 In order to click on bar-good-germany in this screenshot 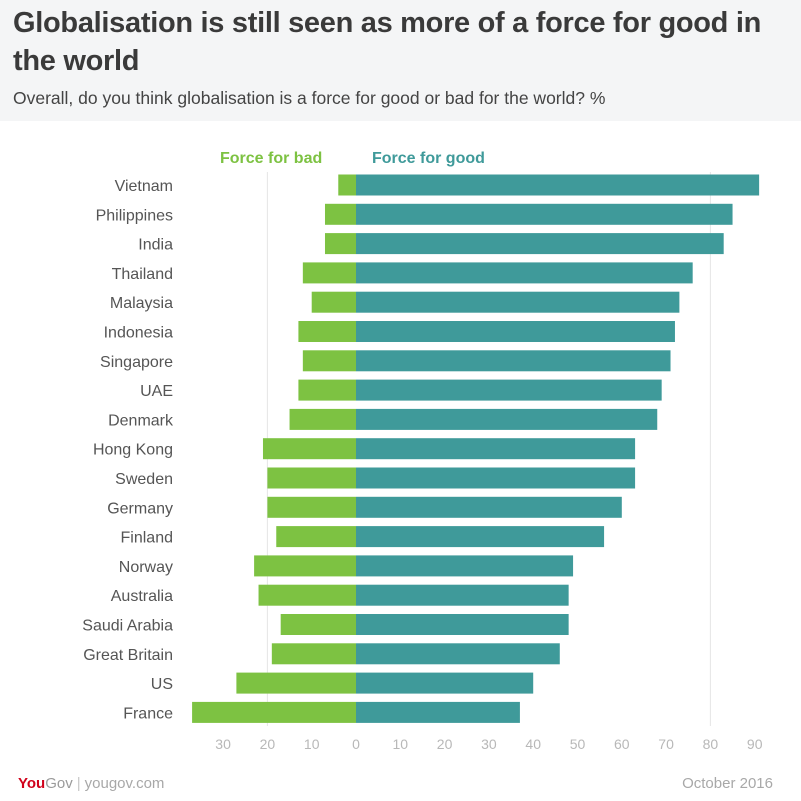, I will do `click(489, 507)`.